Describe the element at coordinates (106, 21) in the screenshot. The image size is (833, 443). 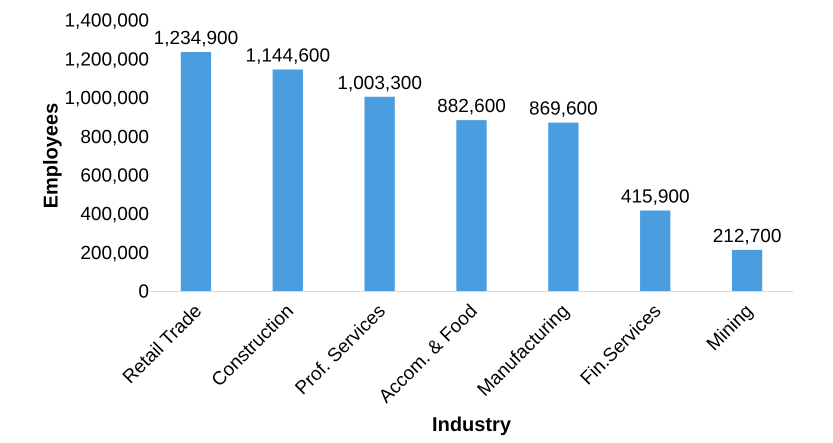
I see `y-tick-label: 1,400,000` at that location.